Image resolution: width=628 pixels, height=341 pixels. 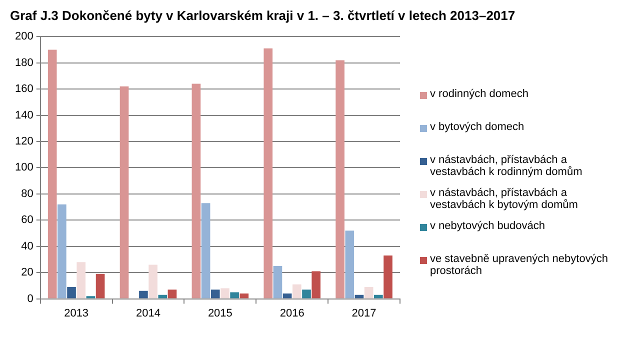 What do you see at coordinates (487, 226) in the screenshot?
I see `legend-label: v nebytových budovách` at bounding box center [487, 226].